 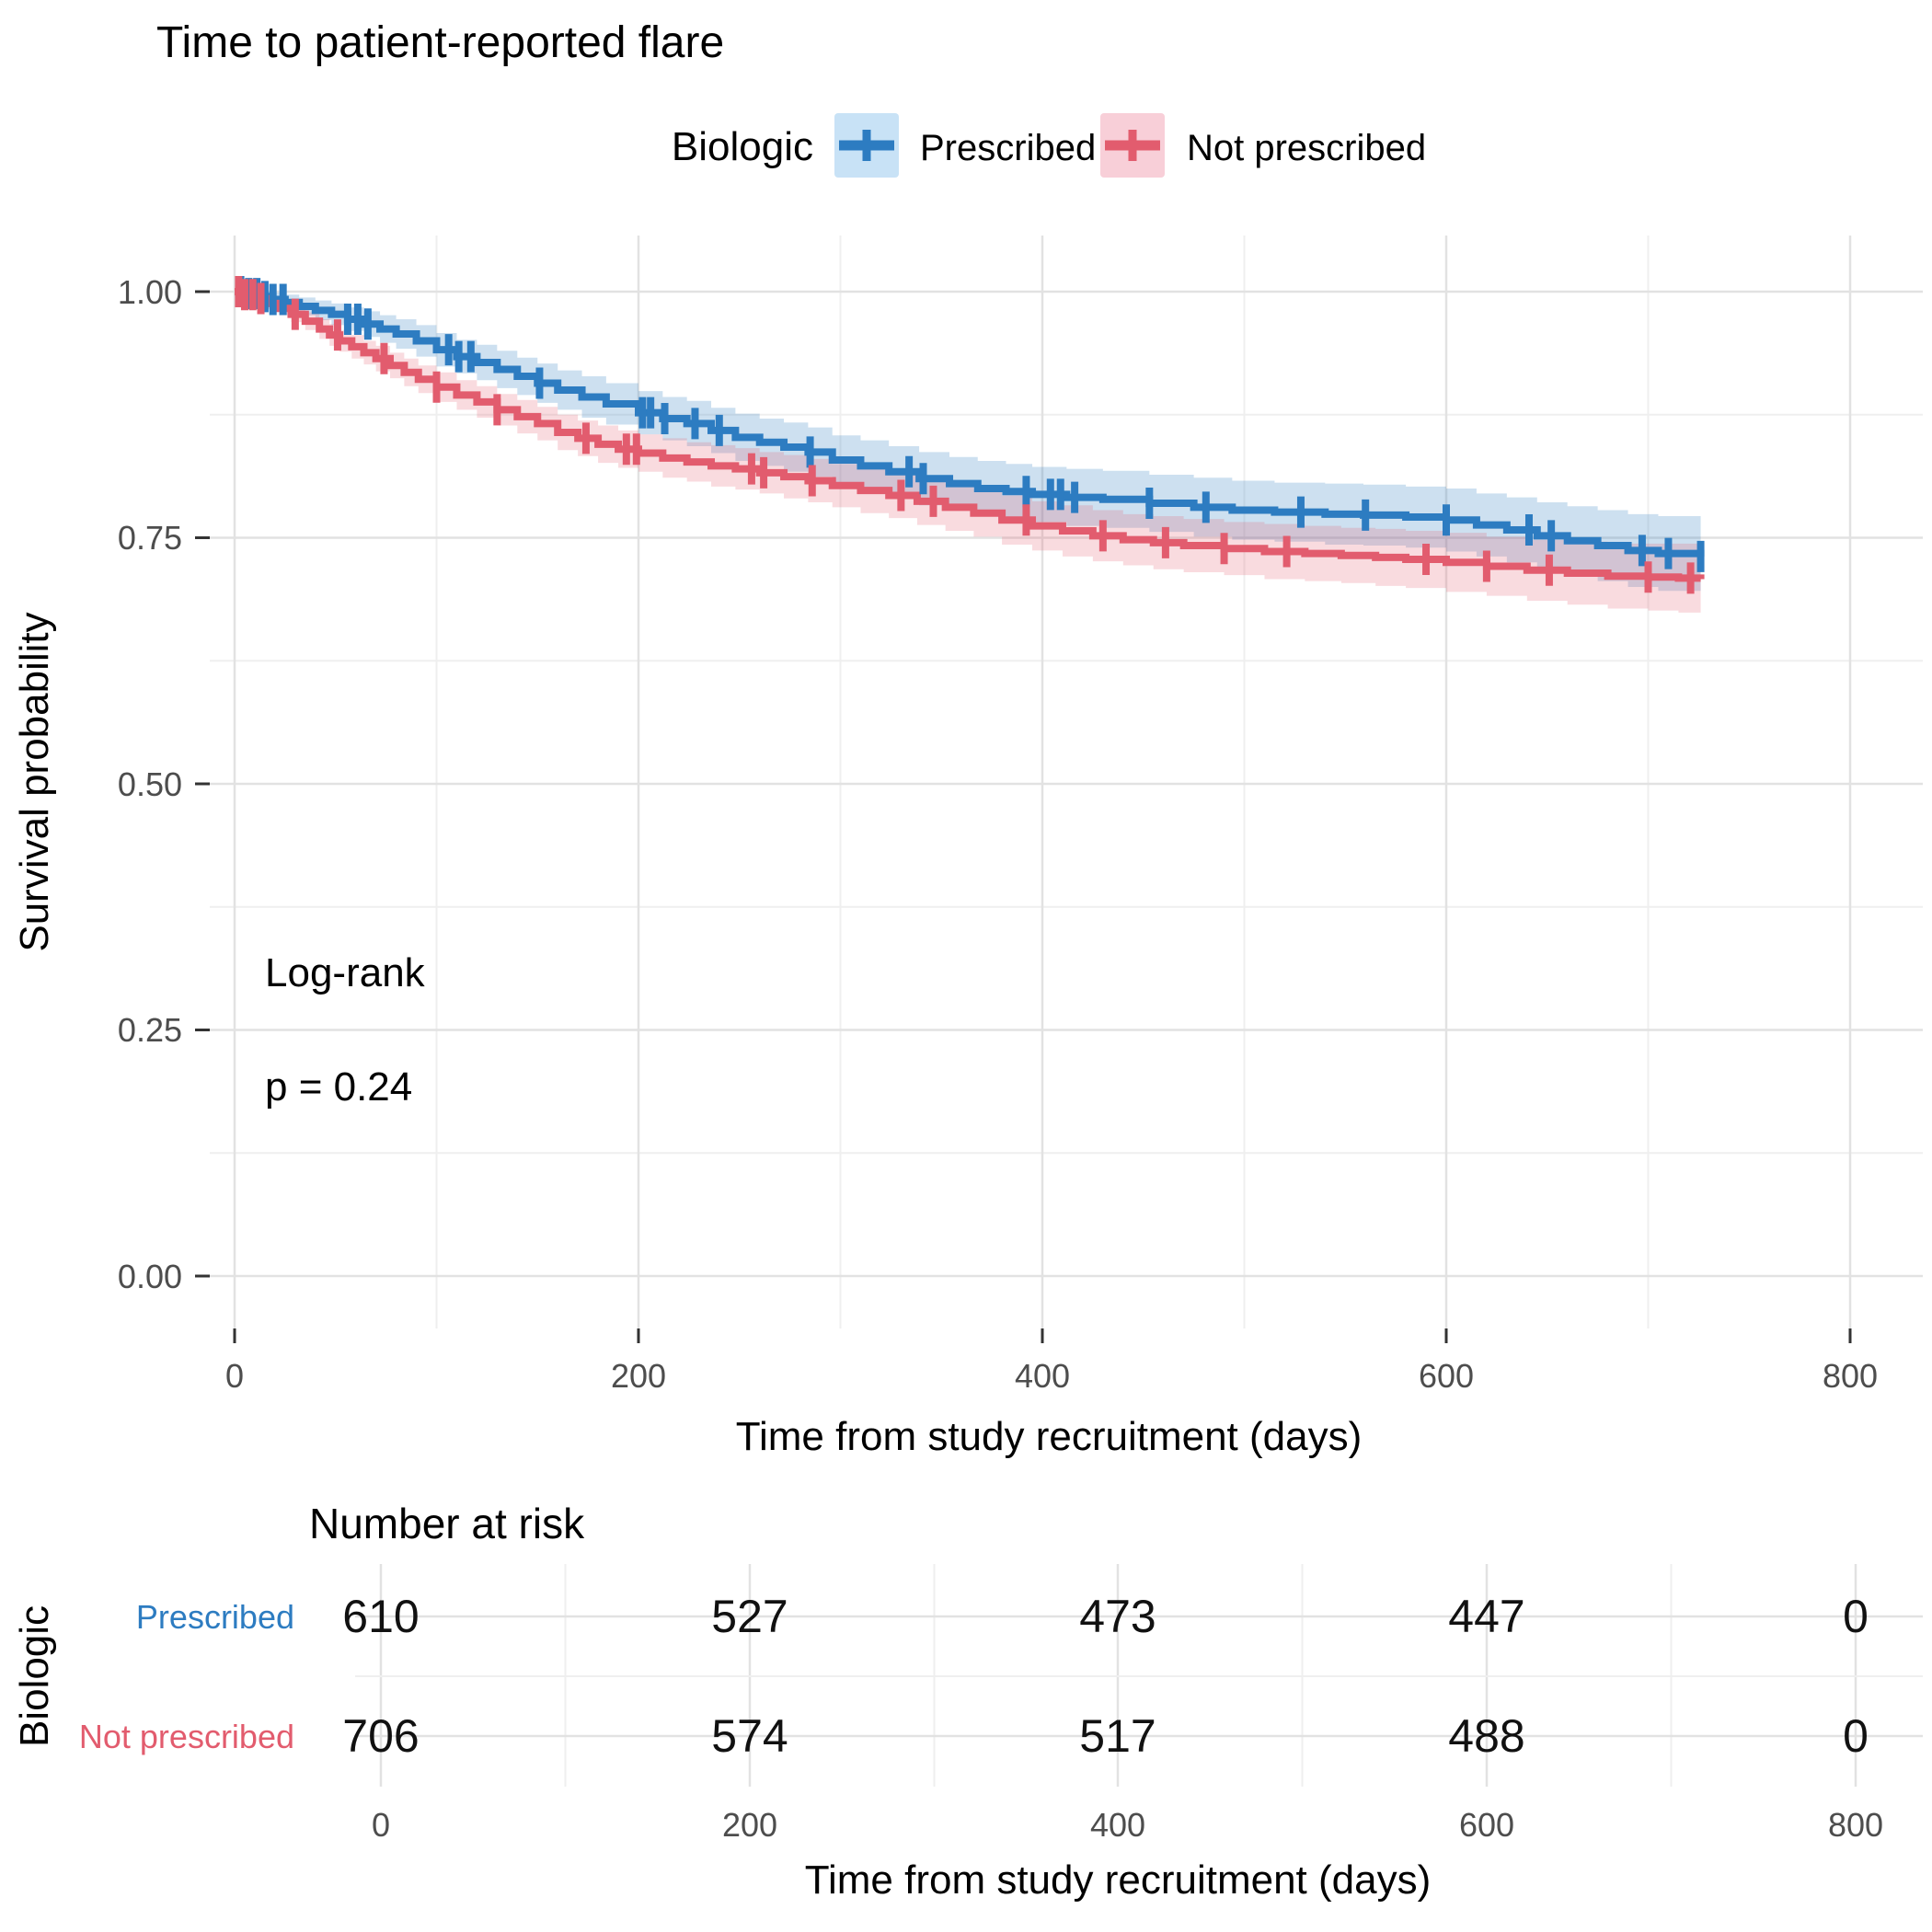 I want to click on survival-curve-not-prescribed, so click(x=970, y=435).